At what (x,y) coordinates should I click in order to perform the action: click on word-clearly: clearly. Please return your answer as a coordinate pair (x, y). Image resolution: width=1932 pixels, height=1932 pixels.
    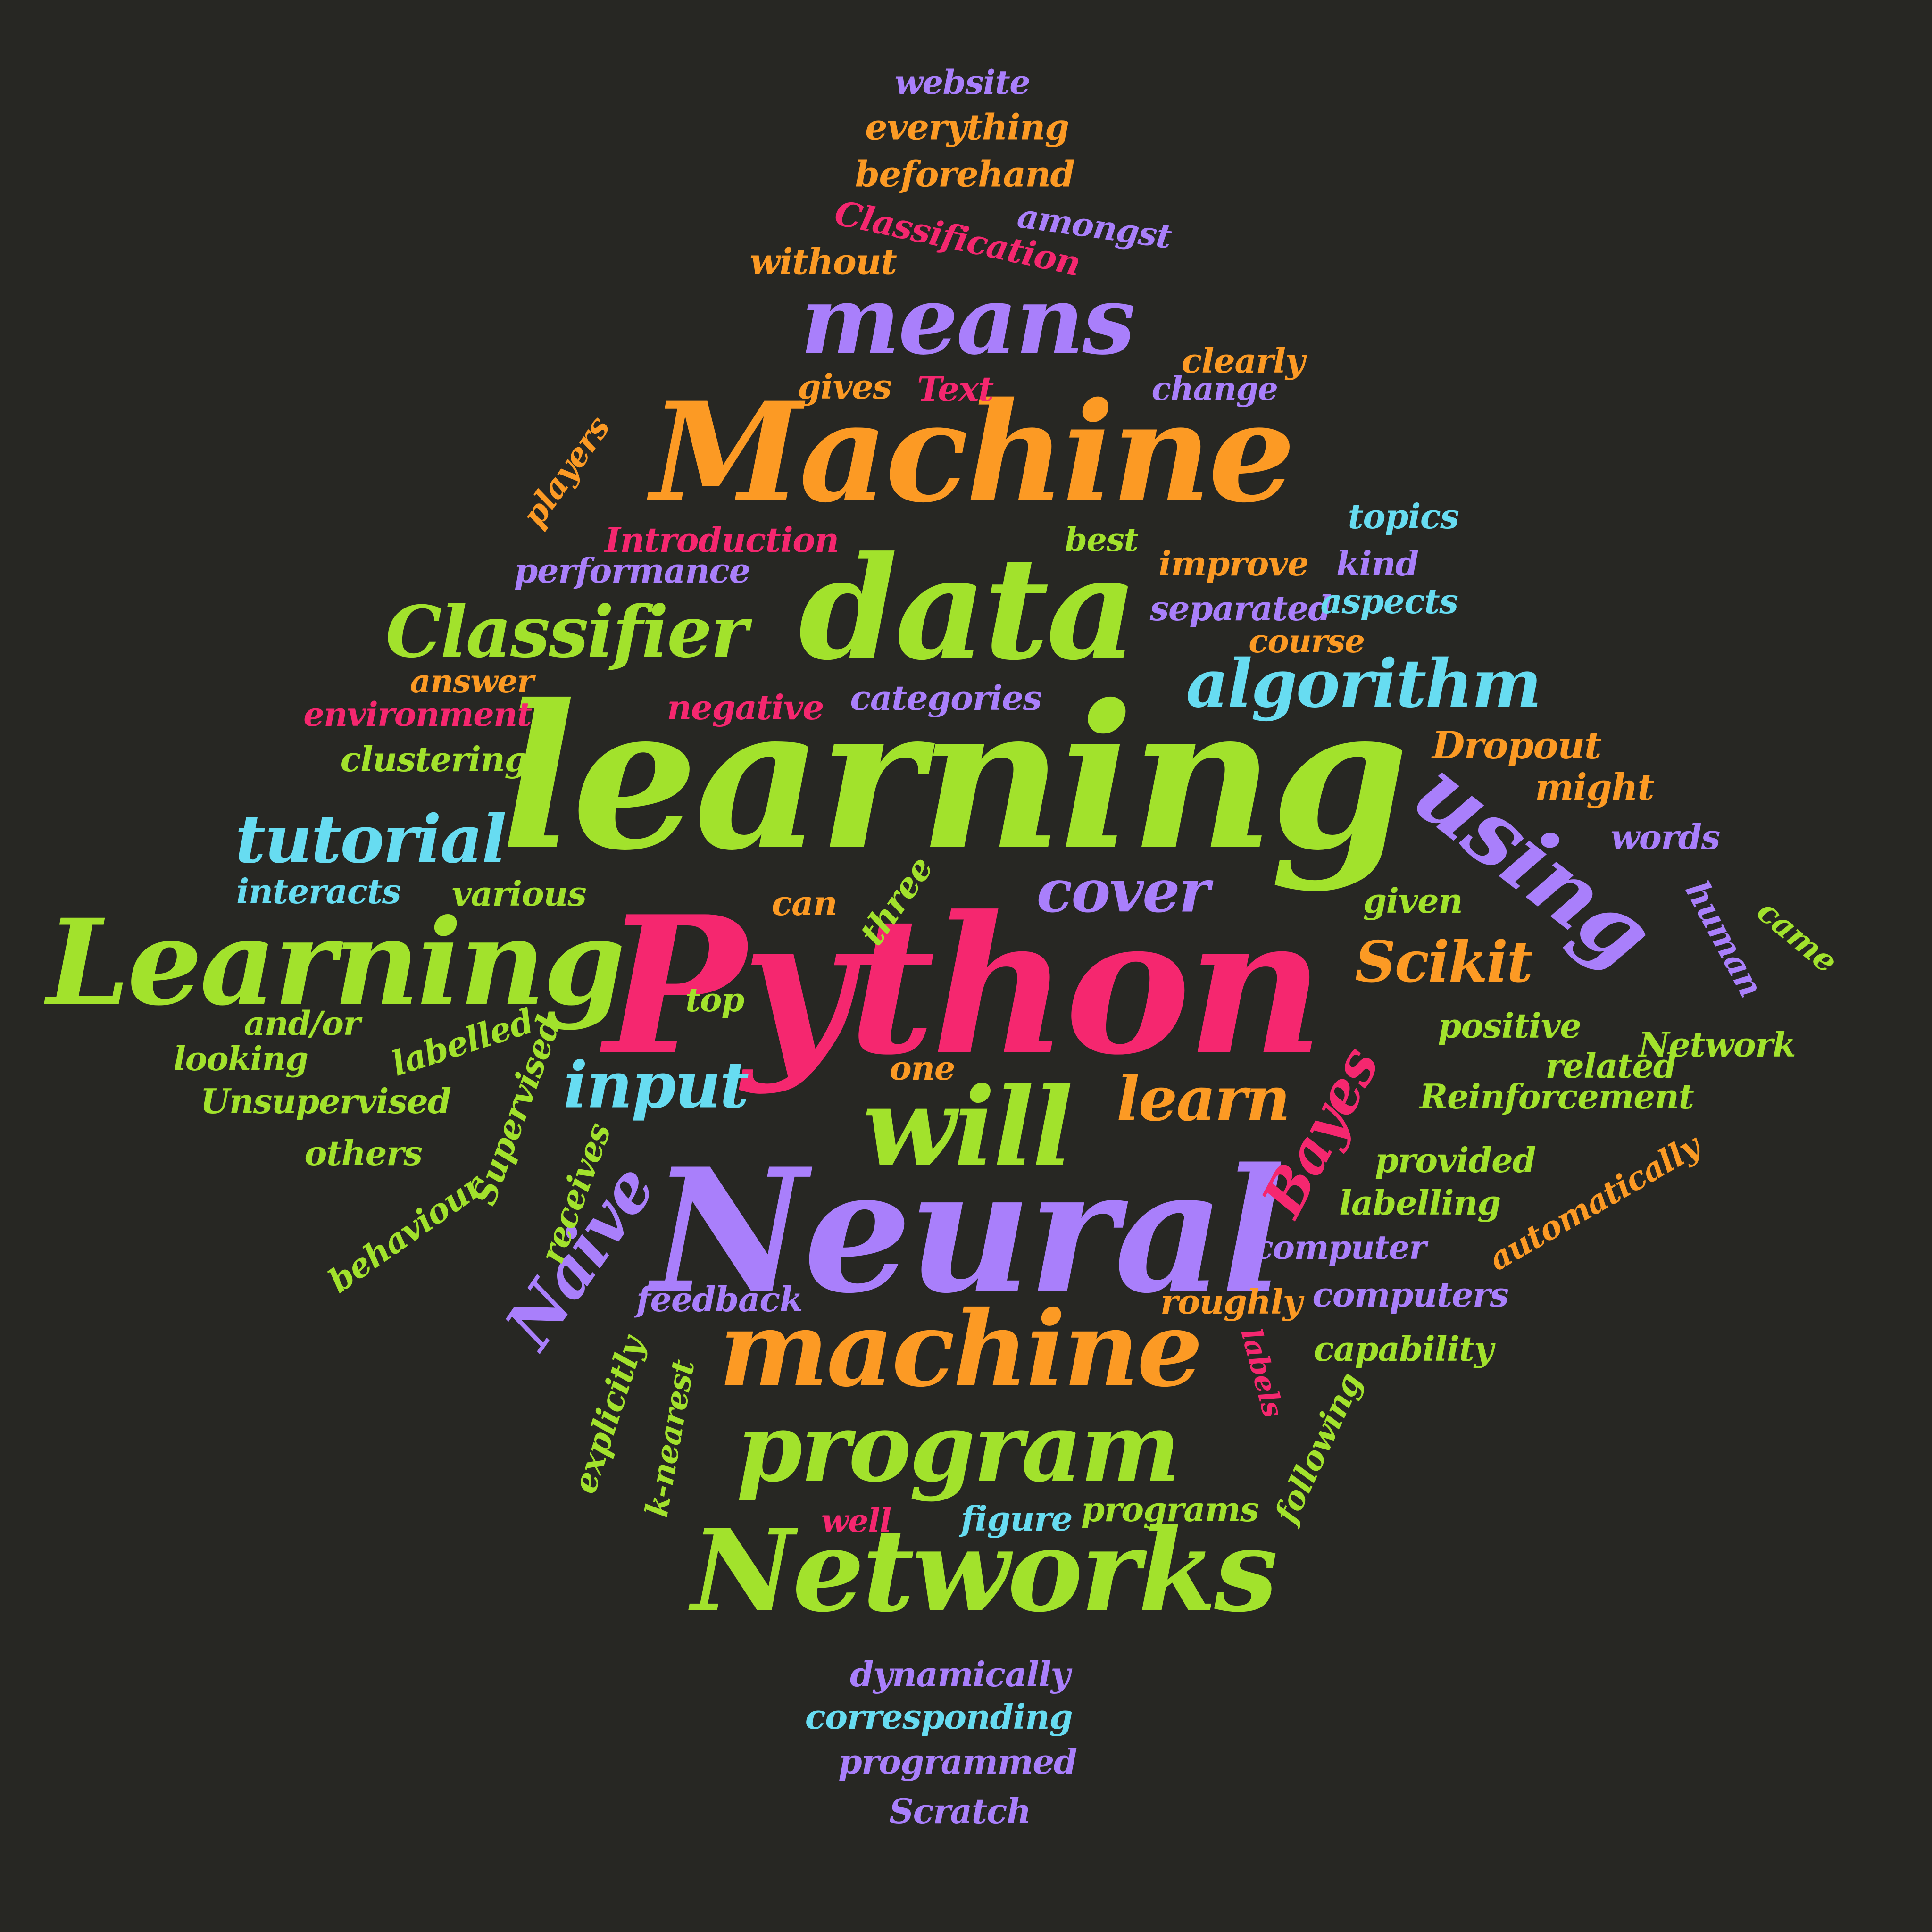
    Looking at the image, I should click on (1243, 361).